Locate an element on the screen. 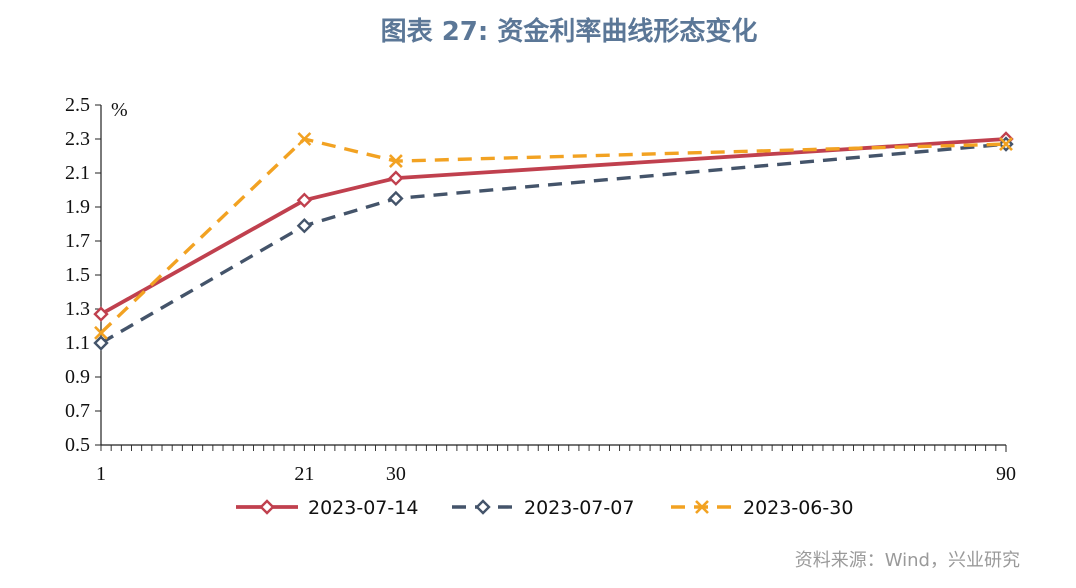  legend-item-1: 2023-07-07 is located at coordinates (543, 508).